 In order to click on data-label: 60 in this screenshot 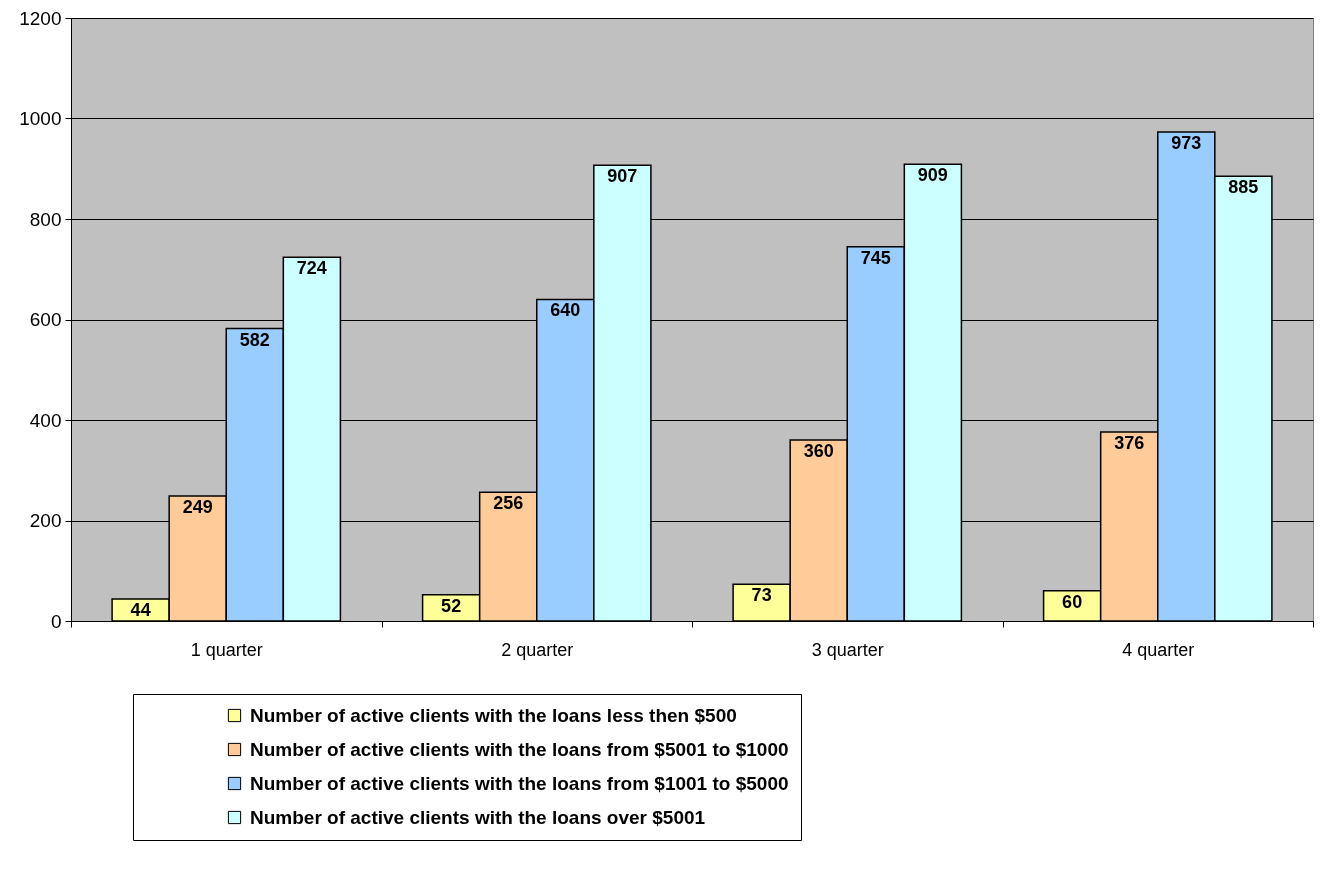, I will do `click(1072, 601)`.